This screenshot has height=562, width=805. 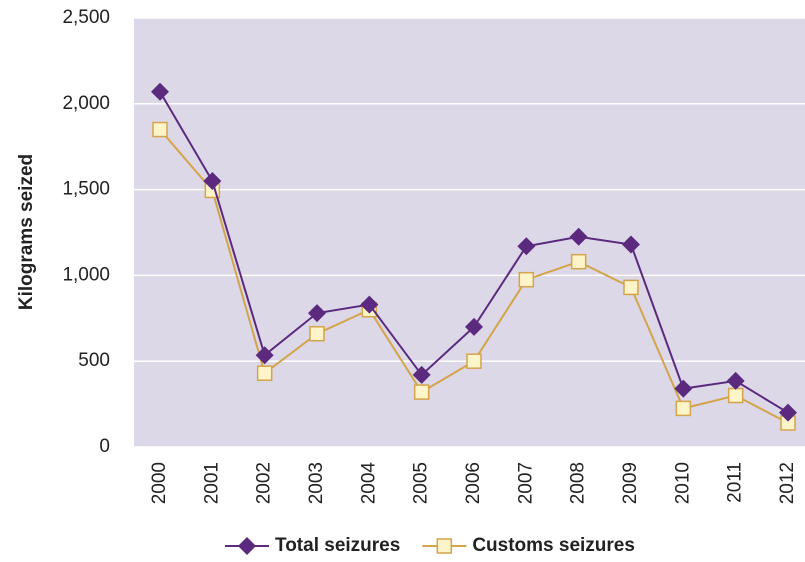 What do you see at coordinates (630, 483) in the screenshot?
I see `x-tick-label: 2009` at bounding box center [630, 483].